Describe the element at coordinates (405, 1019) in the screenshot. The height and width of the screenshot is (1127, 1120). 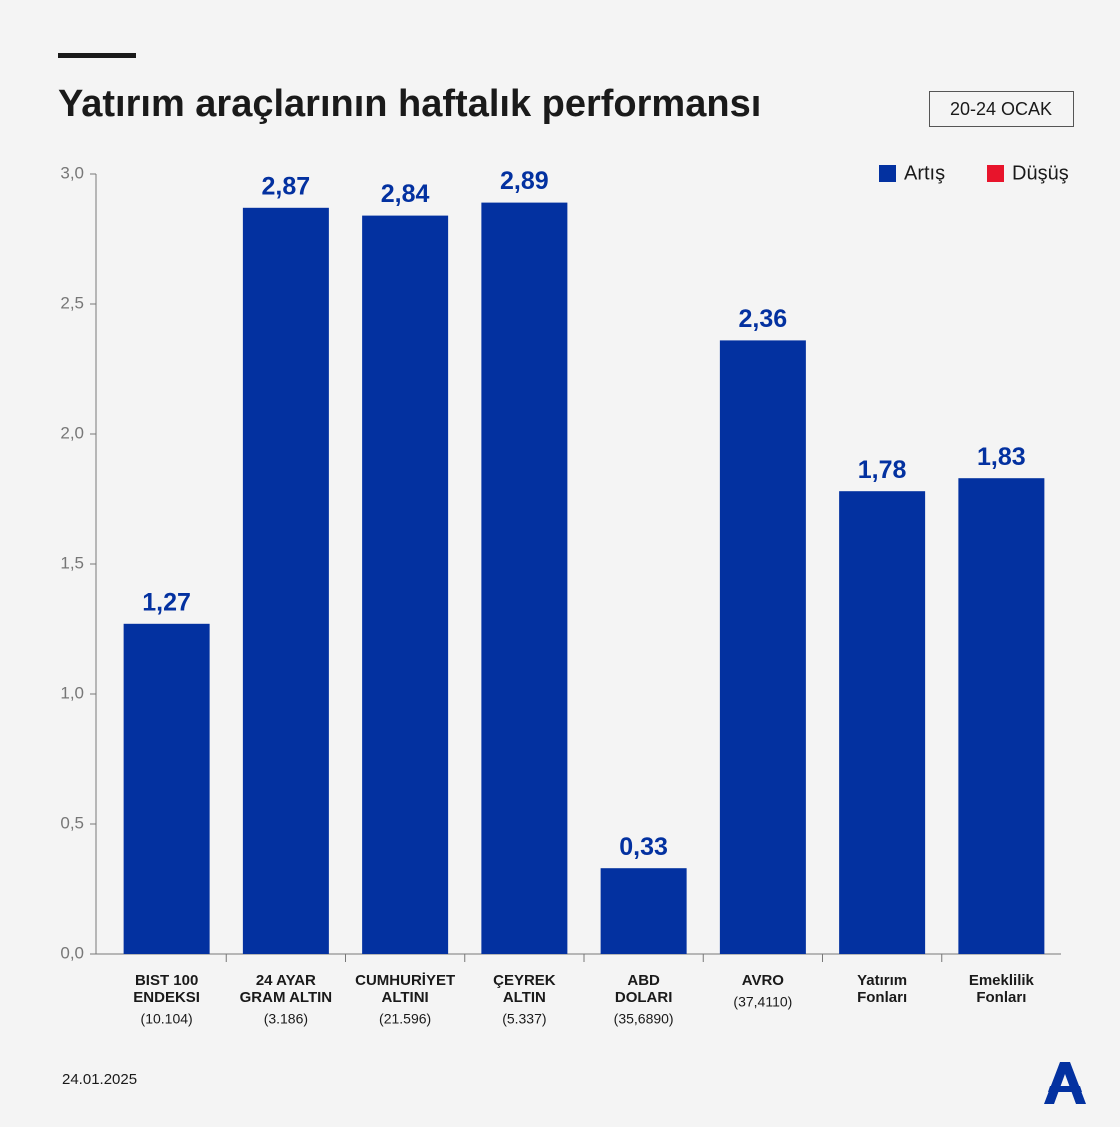
I see `x-tick-note: (21.596)` at that location.